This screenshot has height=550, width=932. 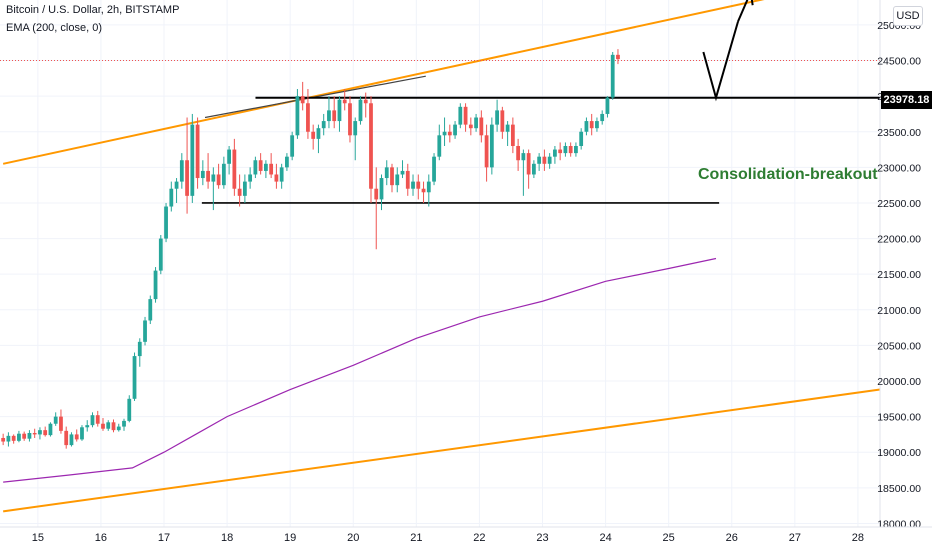 I want to click on time-tick-label: 18, so click(x=227, y=538).